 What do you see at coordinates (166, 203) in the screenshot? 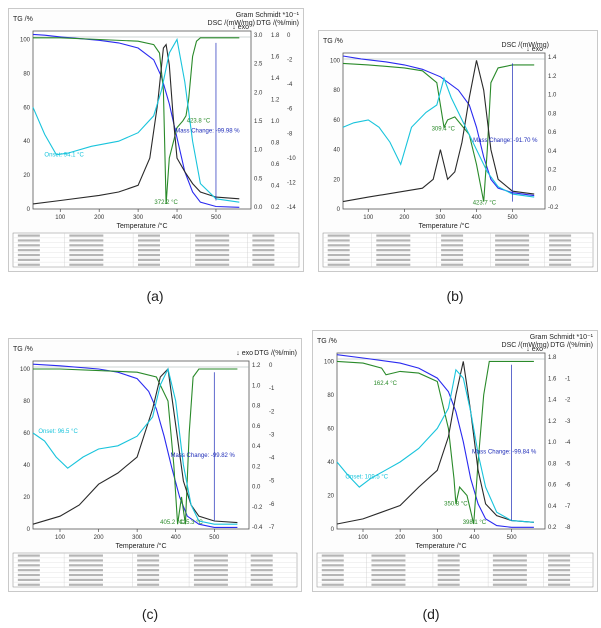
I see `annotation-label: 372.2 °C` at bounding box center [166, 203].